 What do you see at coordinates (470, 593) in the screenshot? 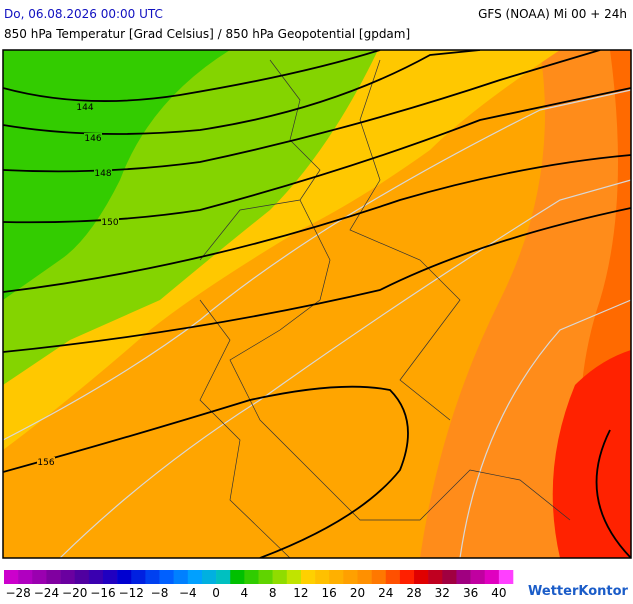
I see `colorbar-label: 36` at bounding box center [470, 593].